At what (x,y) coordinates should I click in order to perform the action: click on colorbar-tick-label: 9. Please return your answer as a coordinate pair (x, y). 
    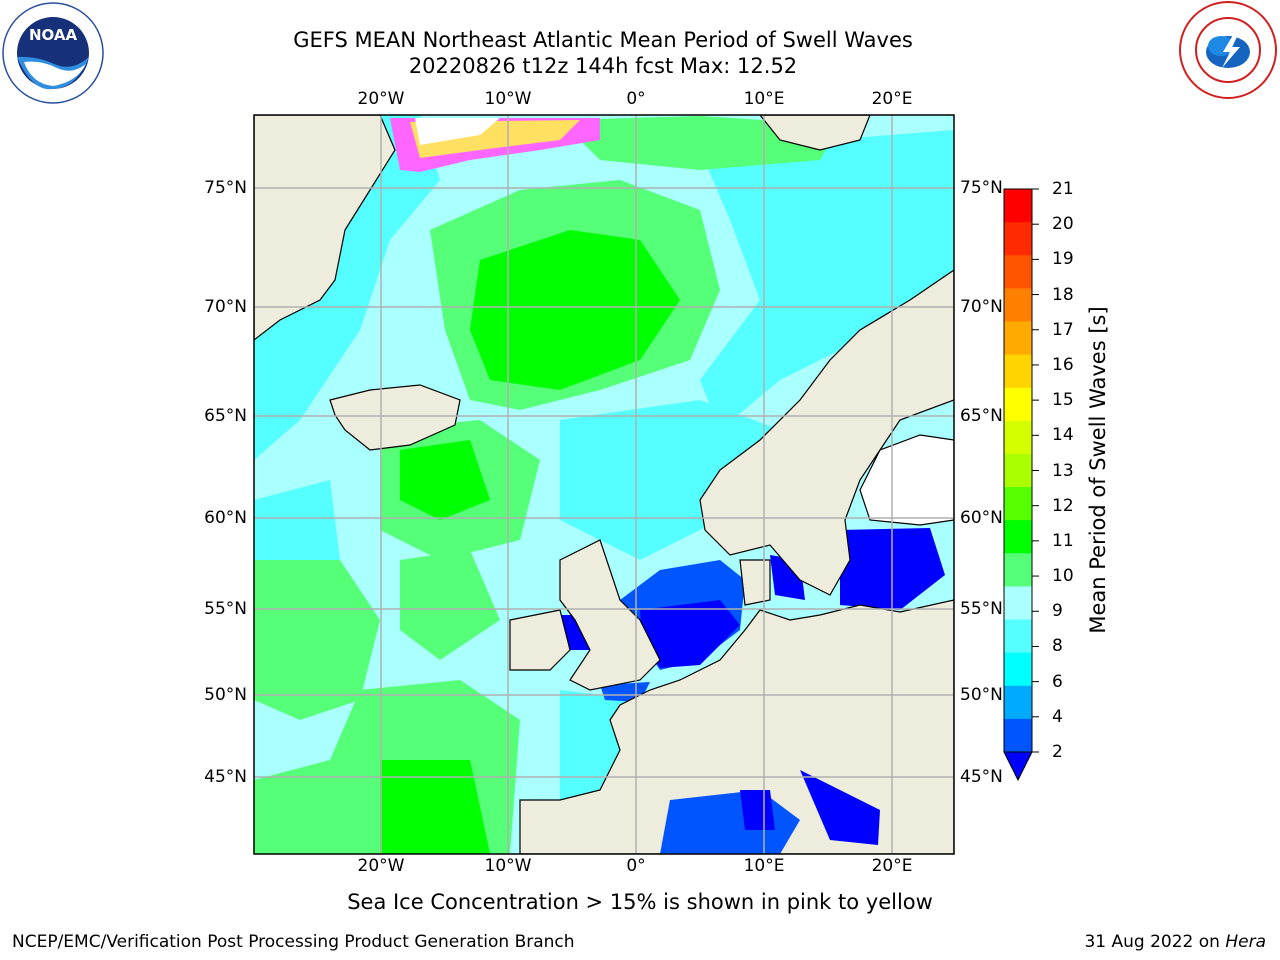
    Looking at the image, I should click on (1057, 611).